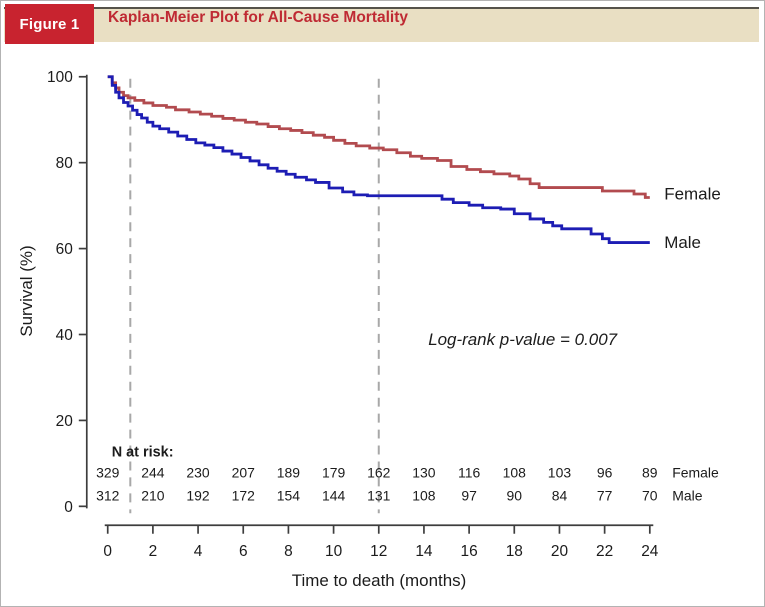 The width and height of the screenshot is (765, 607). I want to click on risk-count-female: 89, so click(650, 472).